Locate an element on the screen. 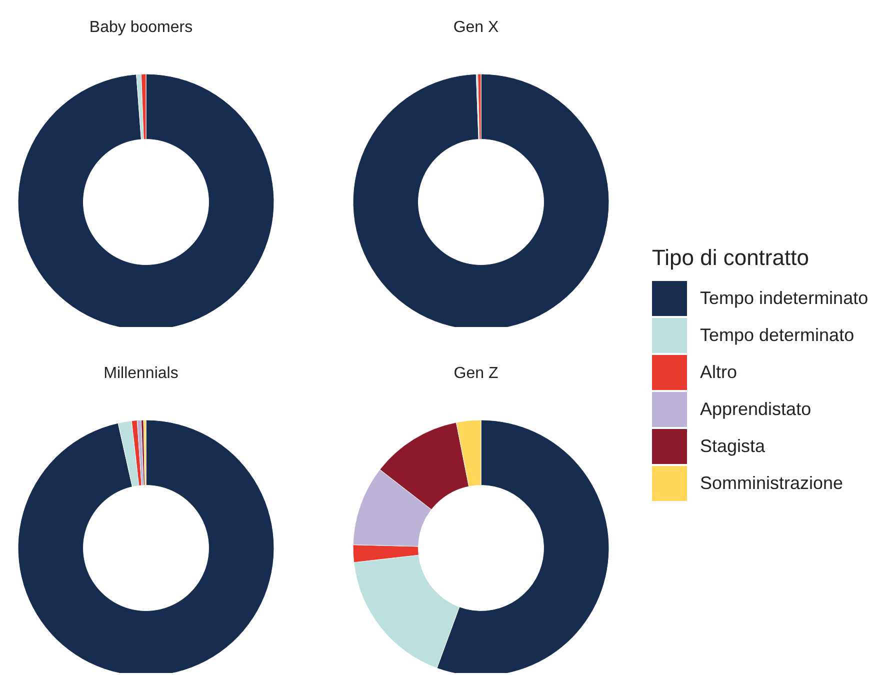 This screenshot has width=880, height=675. legend-label: Apprendistato is located at coordinates (756, 409).